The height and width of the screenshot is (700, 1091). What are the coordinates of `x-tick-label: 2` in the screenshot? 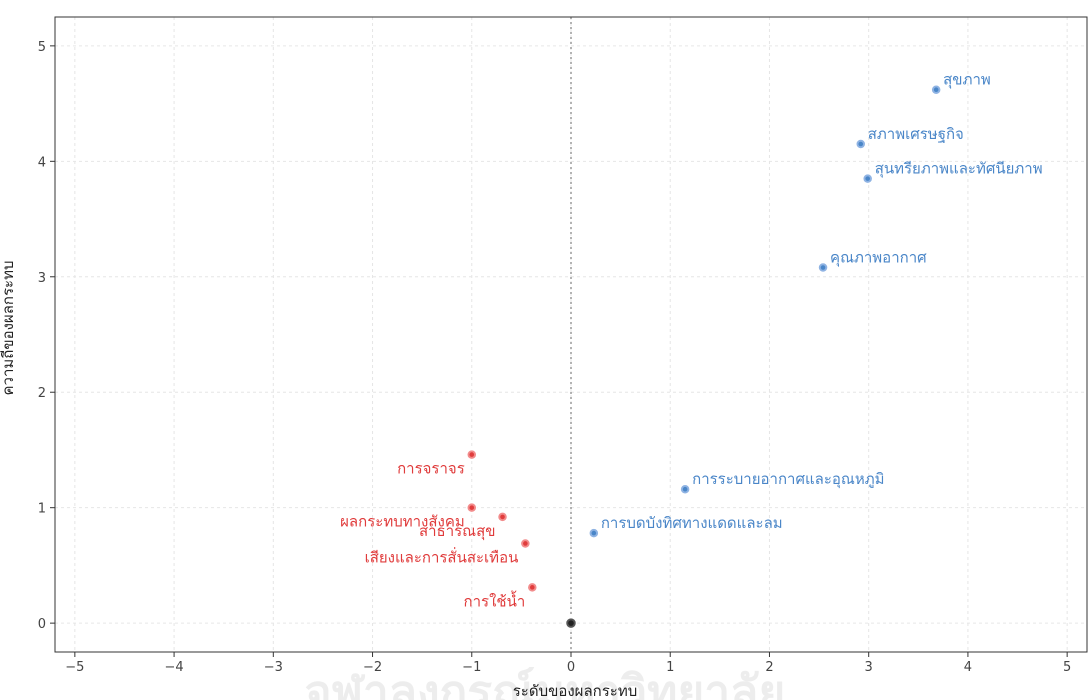 It's located at (769, 667).